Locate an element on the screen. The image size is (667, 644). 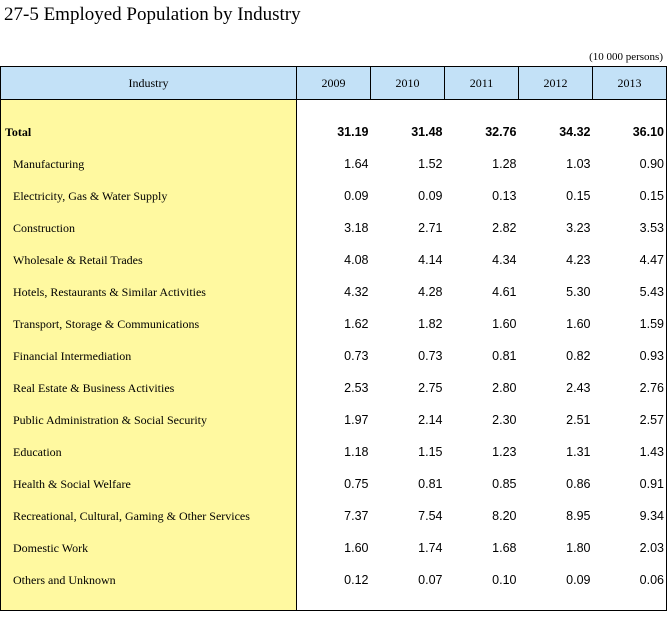
table-cell: 3.53 is located at coordinates (629, 228).